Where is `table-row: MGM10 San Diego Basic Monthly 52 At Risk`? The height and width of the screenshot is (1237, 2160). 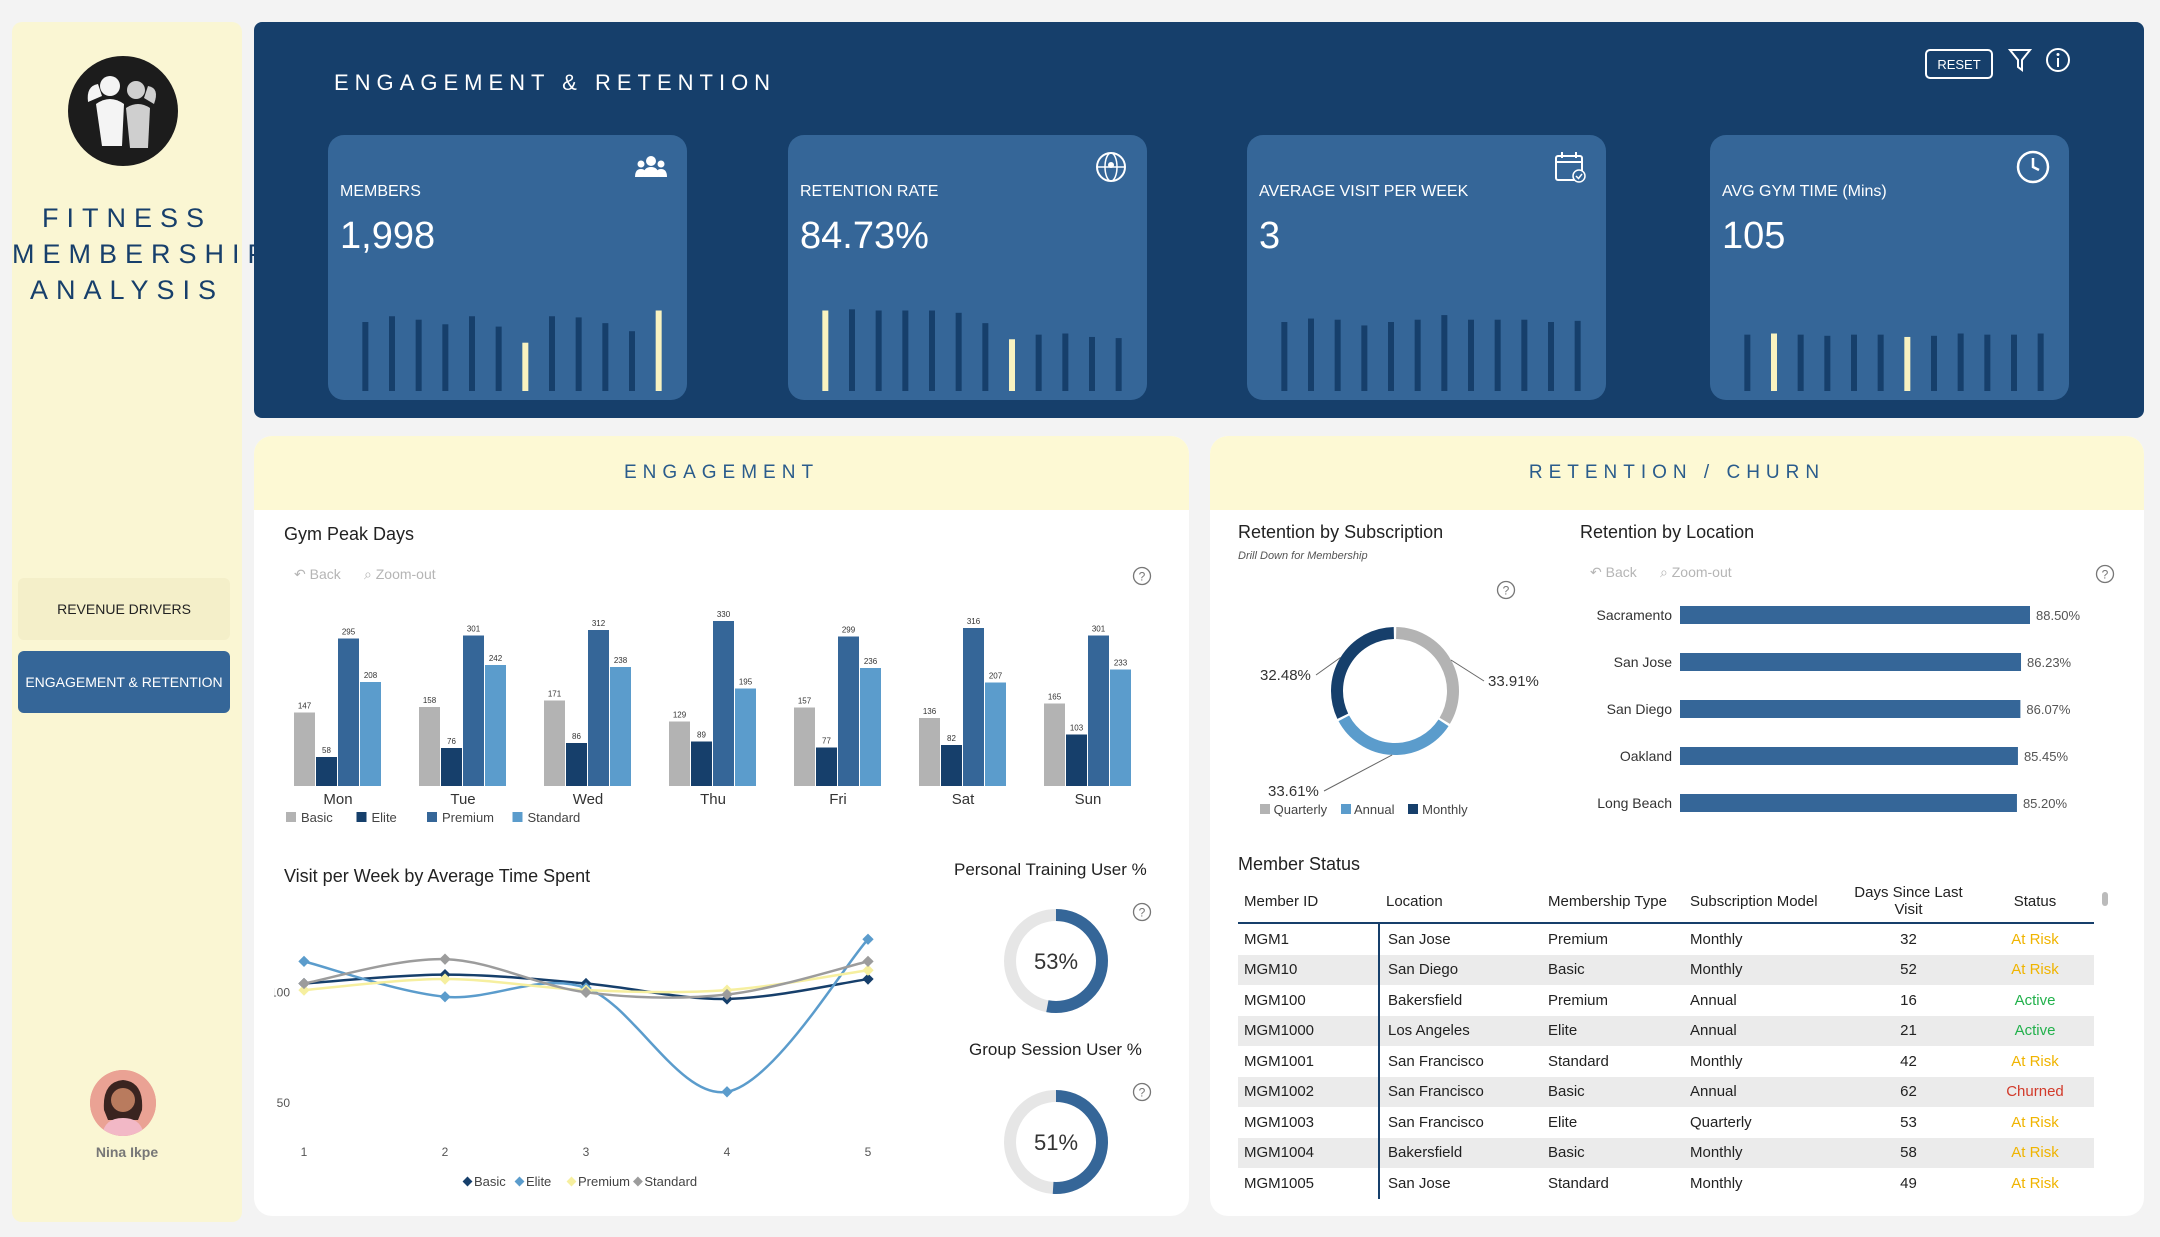
table-row: MGM10 San Diego Basic Monthly 52 At Risk is located at coordinates (1666, 969).